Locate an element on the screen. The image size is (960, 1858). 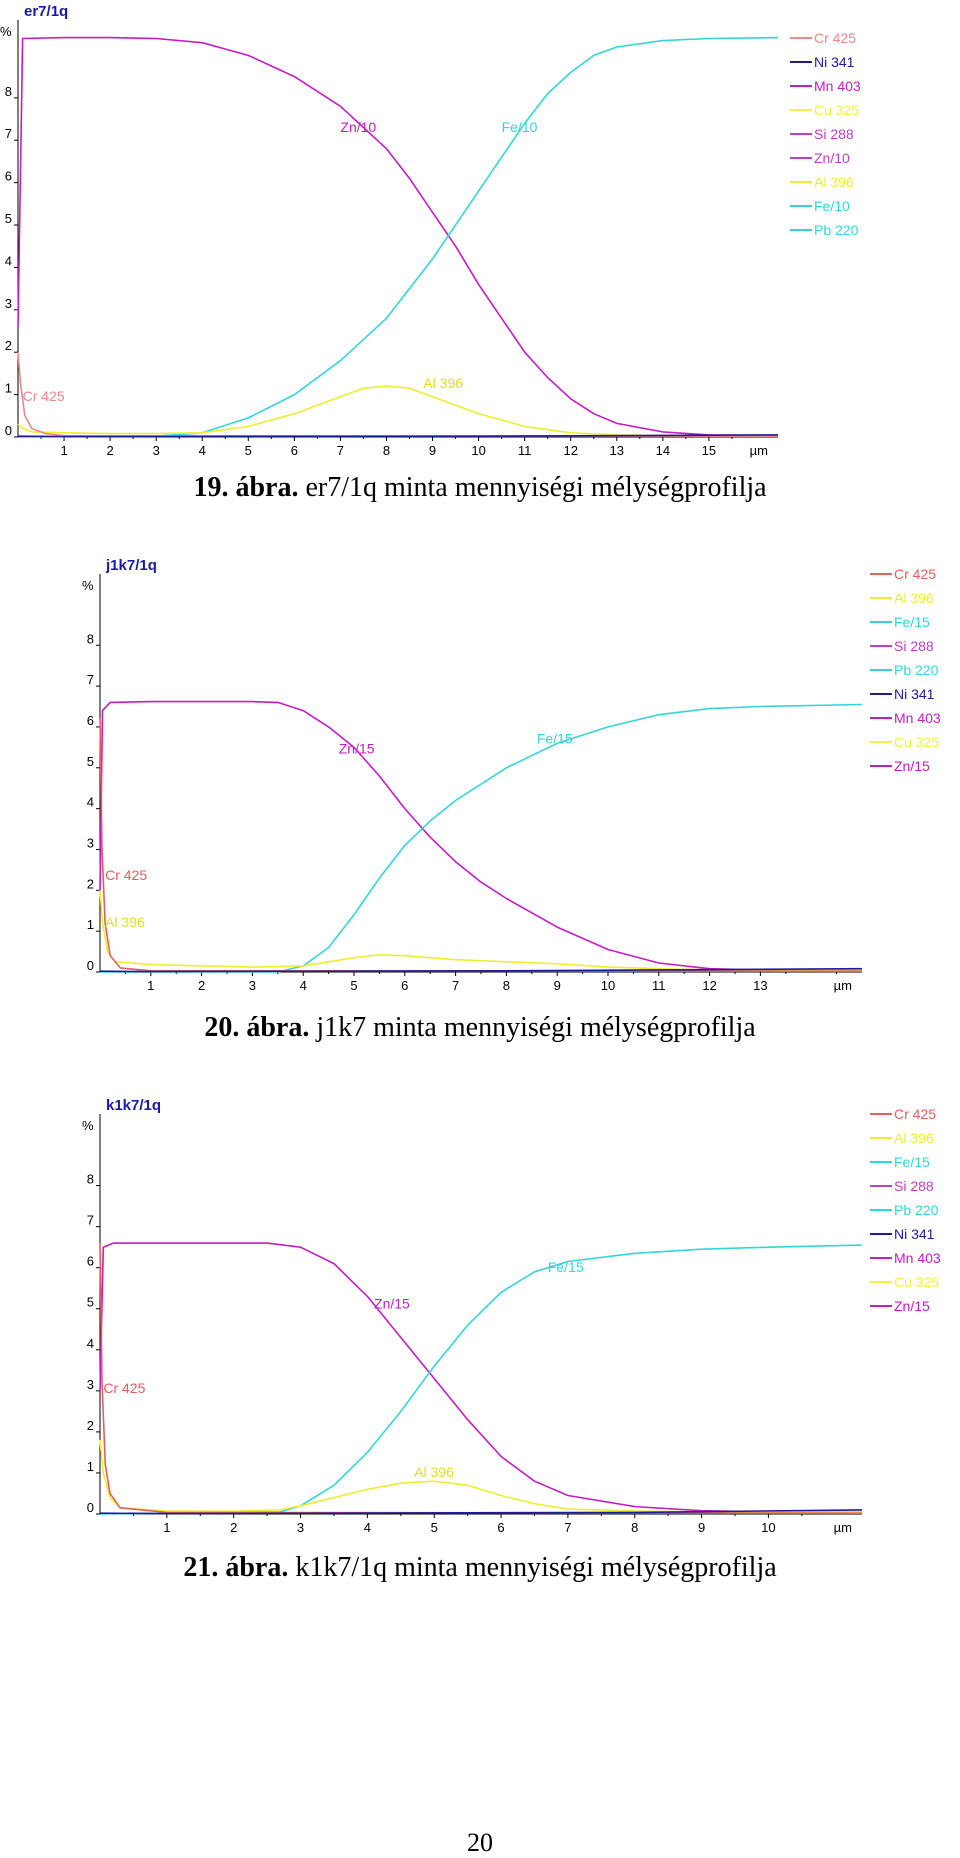
x-tick-label: 7 is located at coordinates (340, 450).